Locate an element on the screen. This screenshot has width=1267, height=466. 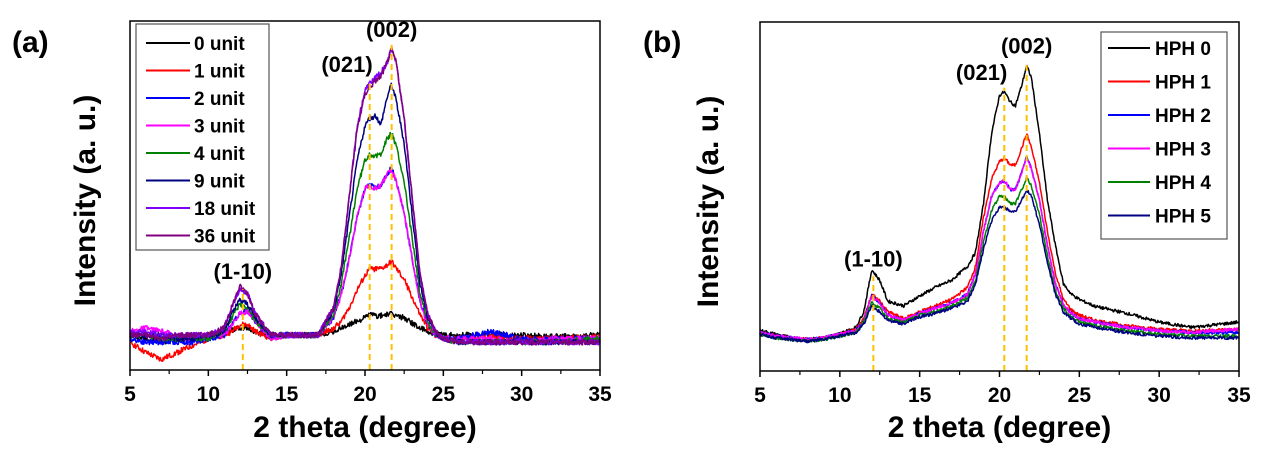
panel-label: (a) is located at coordinates (30, 42).